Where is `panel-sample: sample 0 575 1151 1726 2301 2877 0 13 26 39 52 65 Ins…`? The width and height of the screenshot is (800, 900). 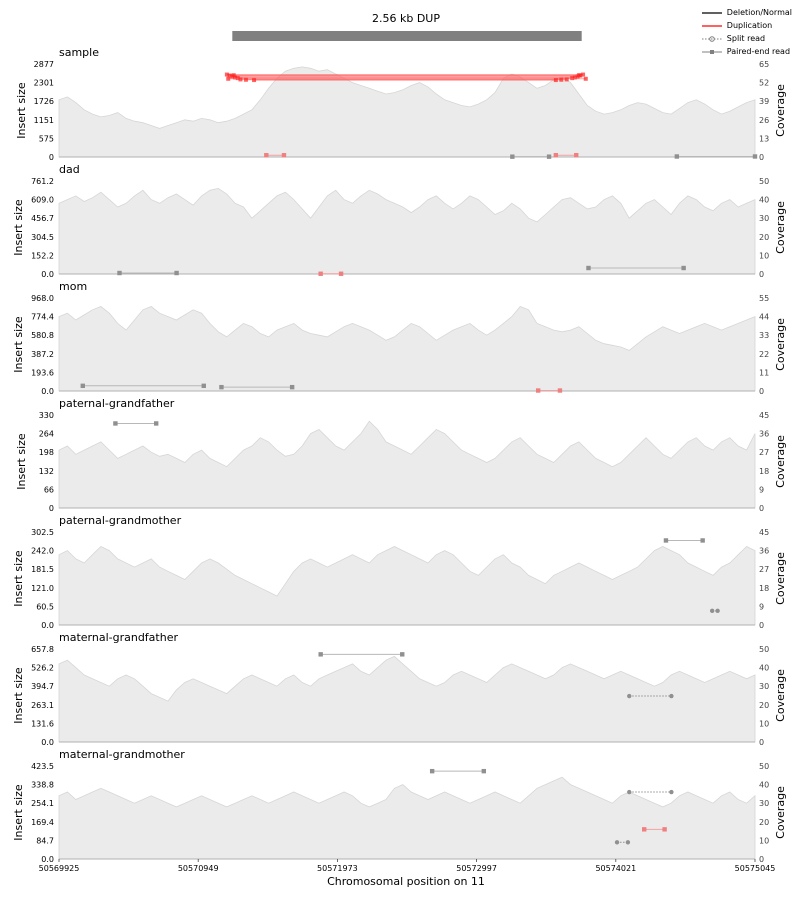
panel-sample: sample 0 575 1151 1726 2301 2877 0 13 26 39 52 65 Ins… is located at coordinates (401, 104).